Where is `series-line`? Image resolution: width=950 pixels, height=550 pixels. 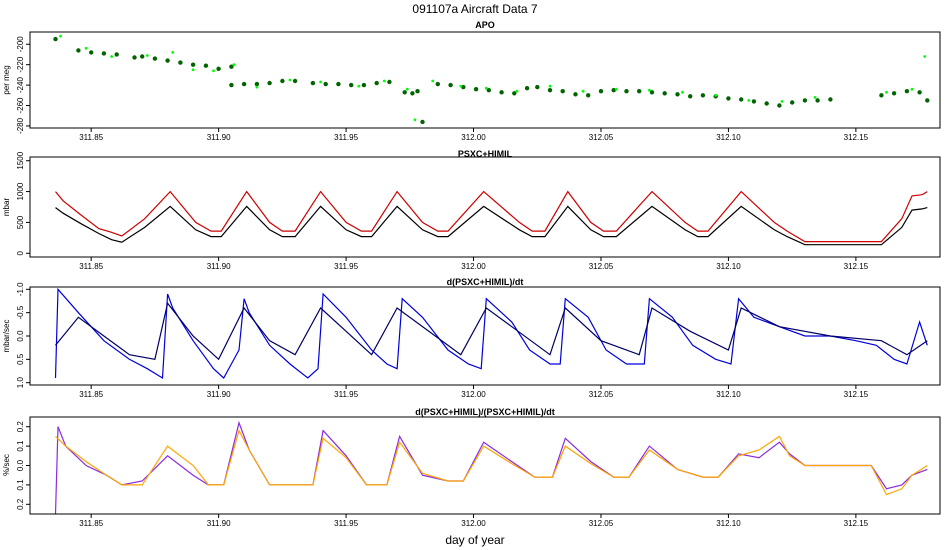
series-line is located at coordinates (491, 225).